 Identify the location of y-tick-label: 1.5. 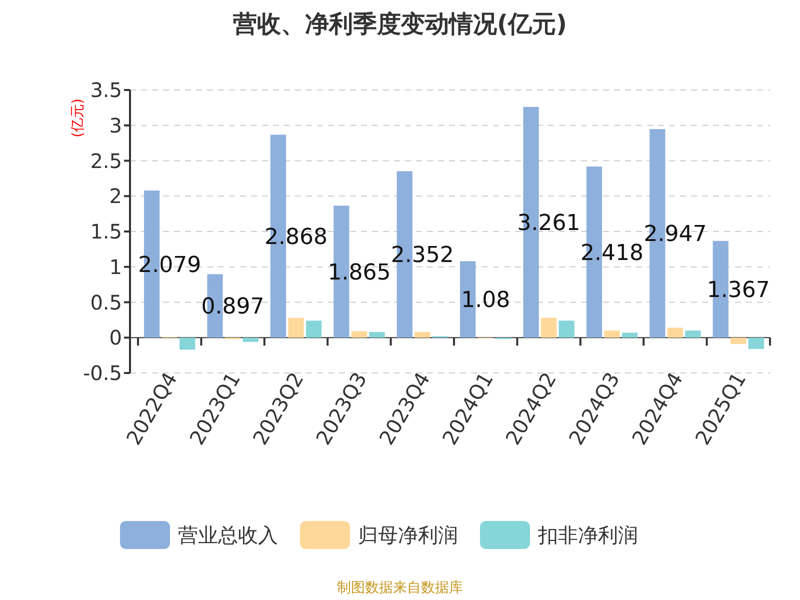
(106, 232).